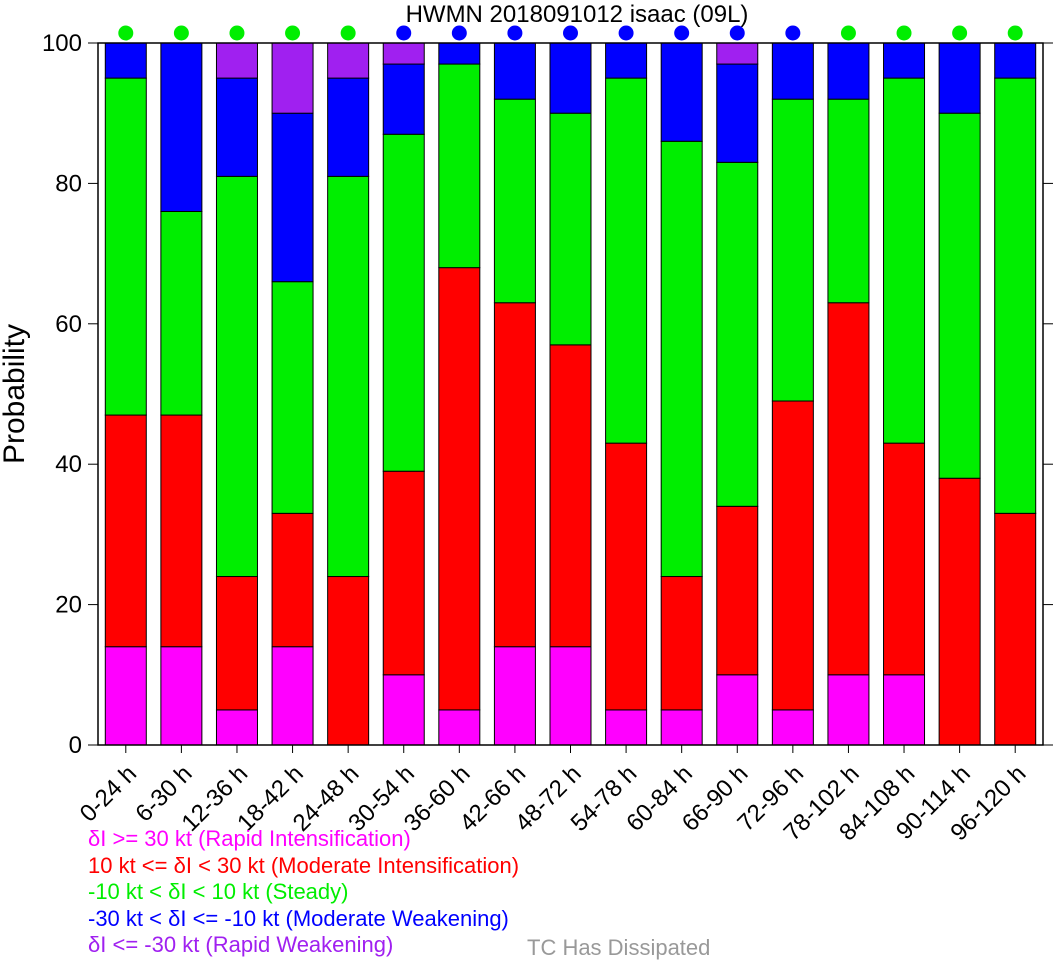 The height and width of the screenshot is (968, 1057). What do you see at coordinates (249, 838) in the screenshot?
I see `legend-rapid-intensification: δI >= 30 kt (Rapid Intensification)` at bounding box center [249, 838].